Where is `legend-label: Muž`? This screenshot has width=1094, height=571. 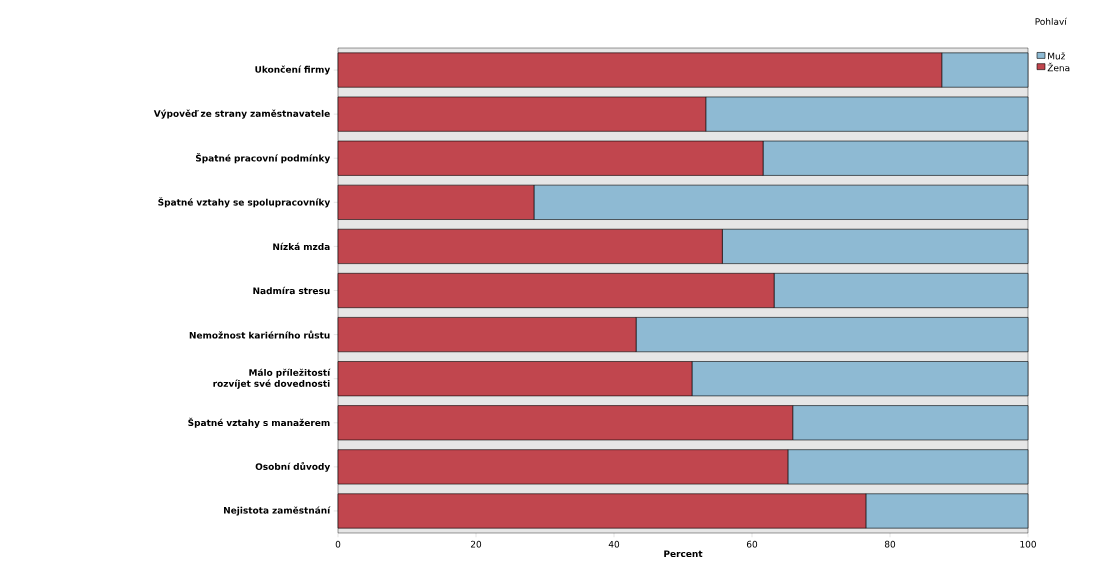
legend-label: Muž is located at coordinates (1057, 56).